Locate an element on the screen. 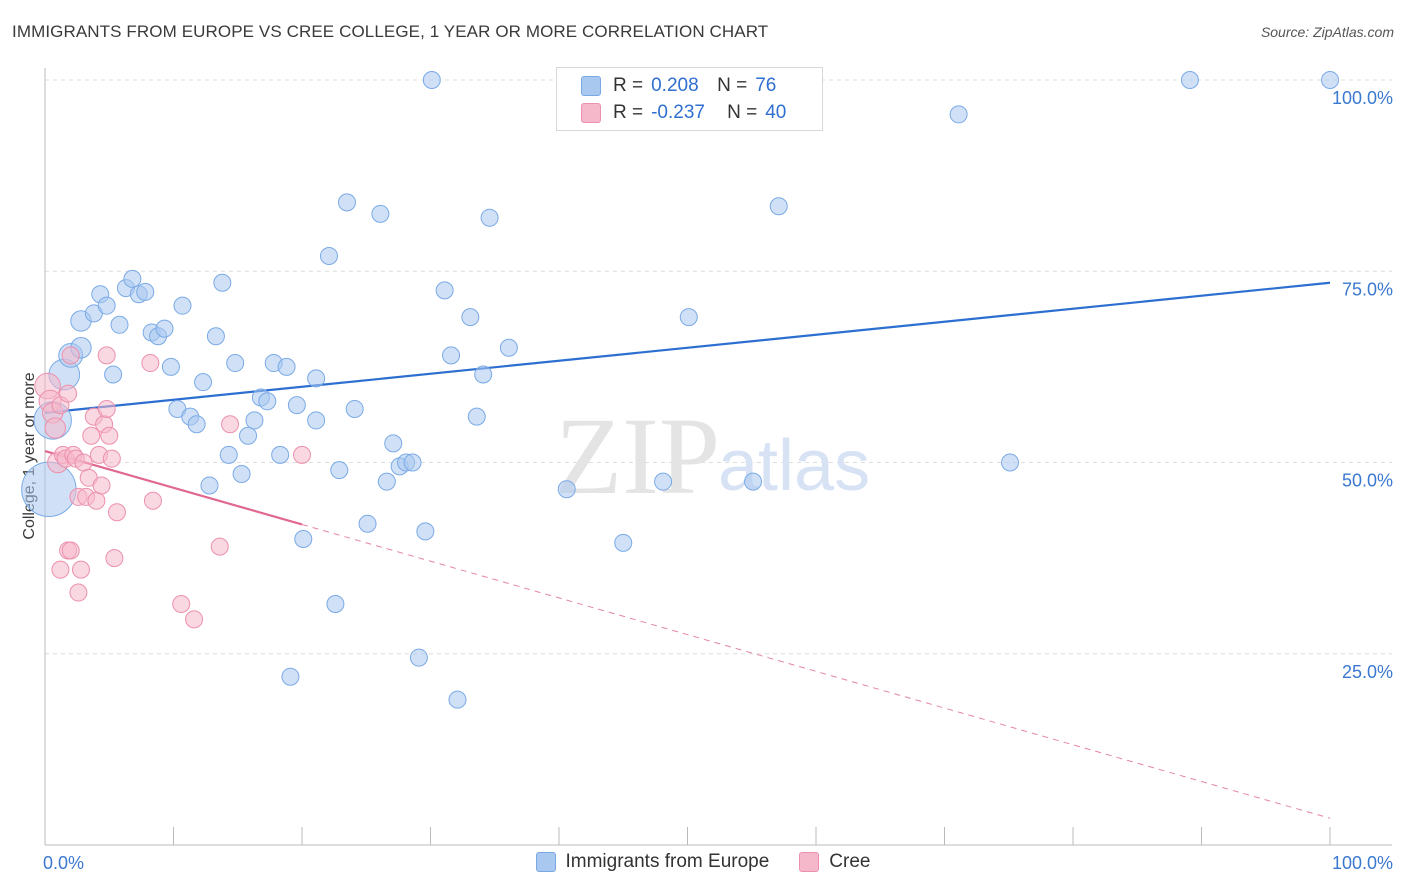  y-tick-label: 25.0% is located at coordinates (1367, 672).